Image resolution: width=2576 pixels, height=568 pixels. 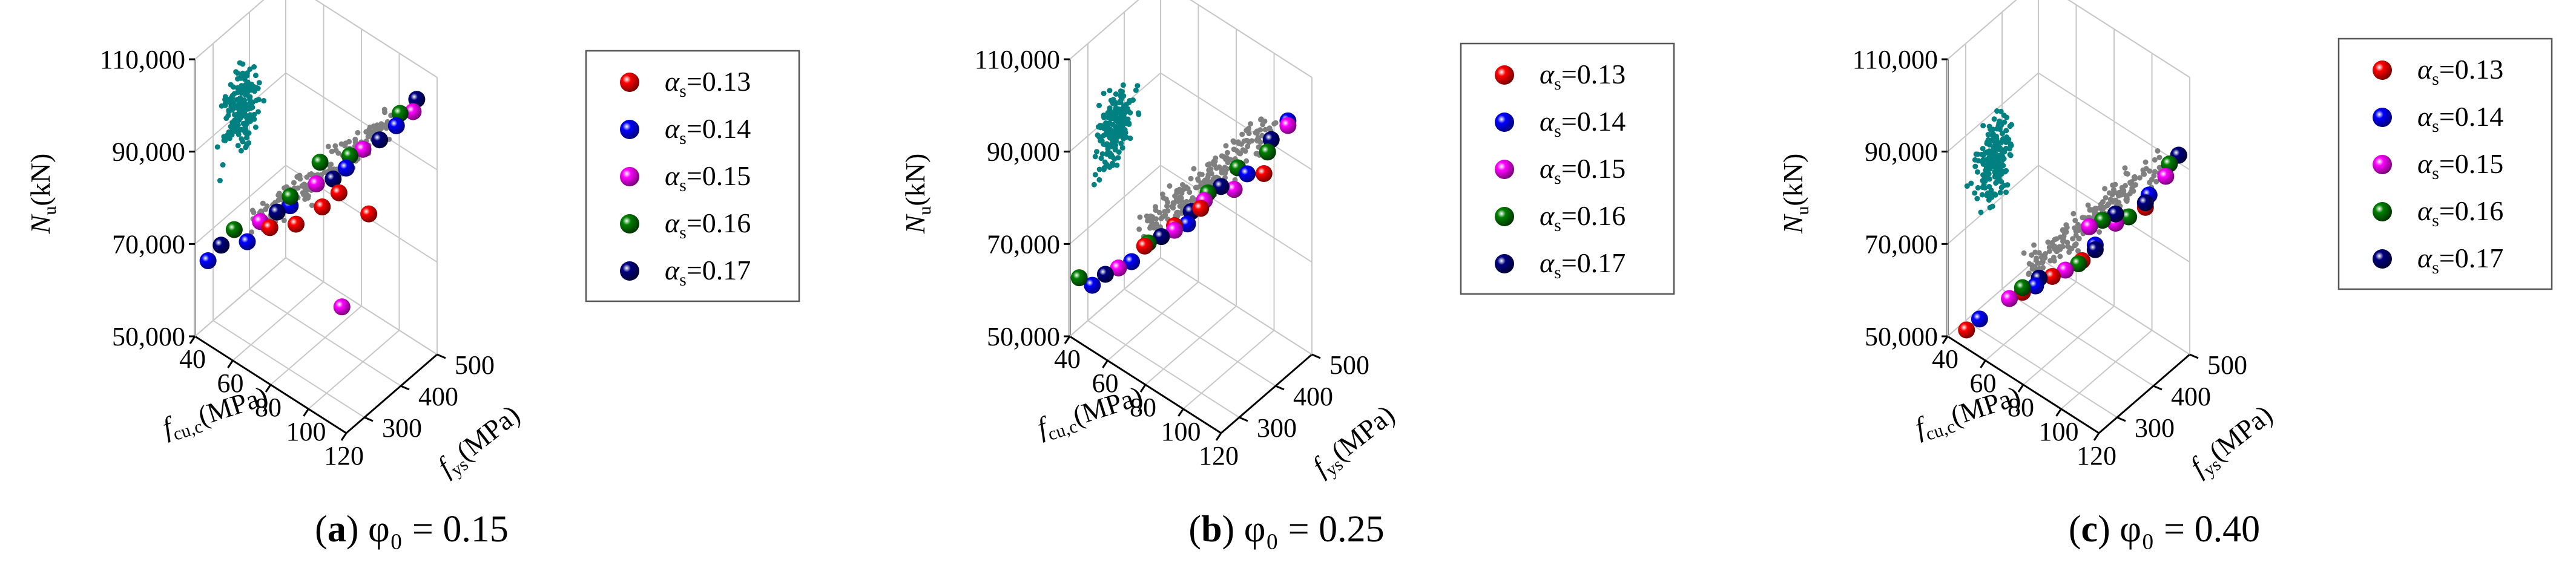 What do you see at coordinates (915, 180) in the screenshot?
I see `z-axis-title-unit: (kN)` at bounding box center [915, 180].